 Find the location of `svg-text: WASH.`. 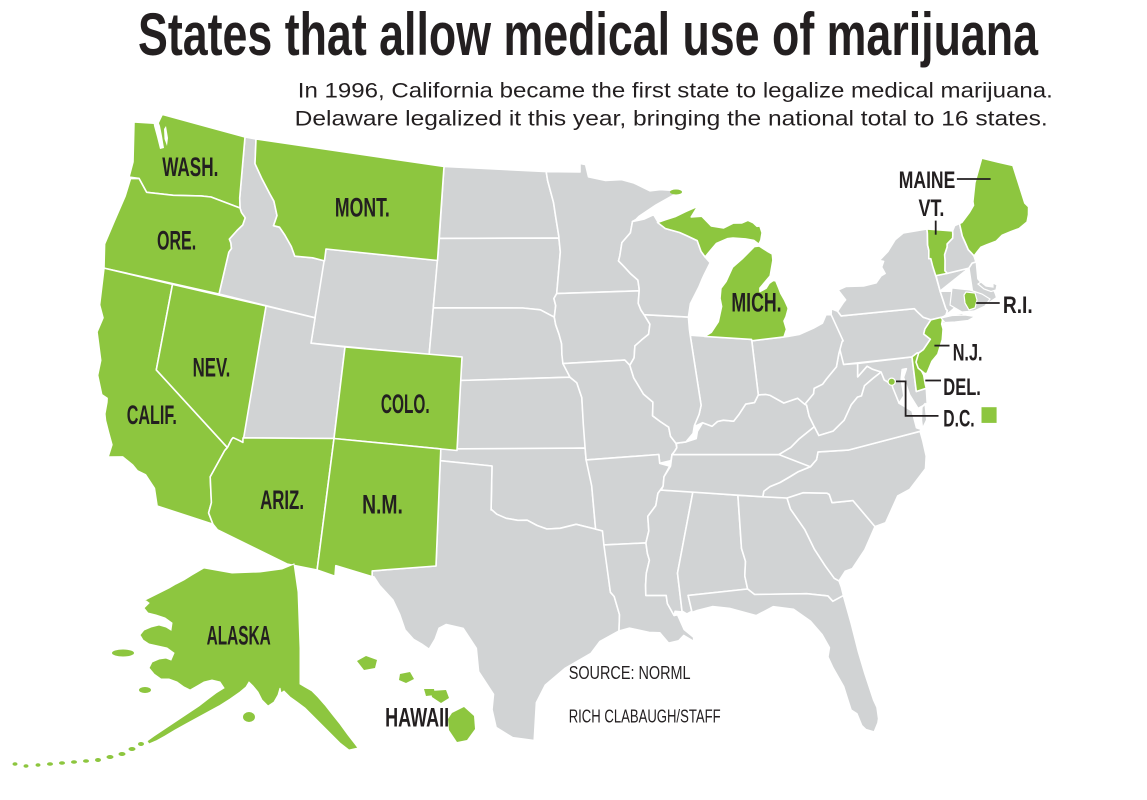

svg-text: WASH. is located at coordinates (190, 166).